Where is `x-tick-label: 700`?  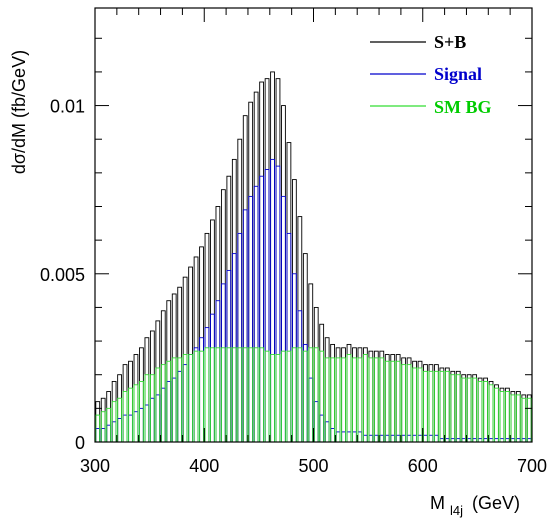
x-tick-label: 700 is located at coordinates (532, 466).